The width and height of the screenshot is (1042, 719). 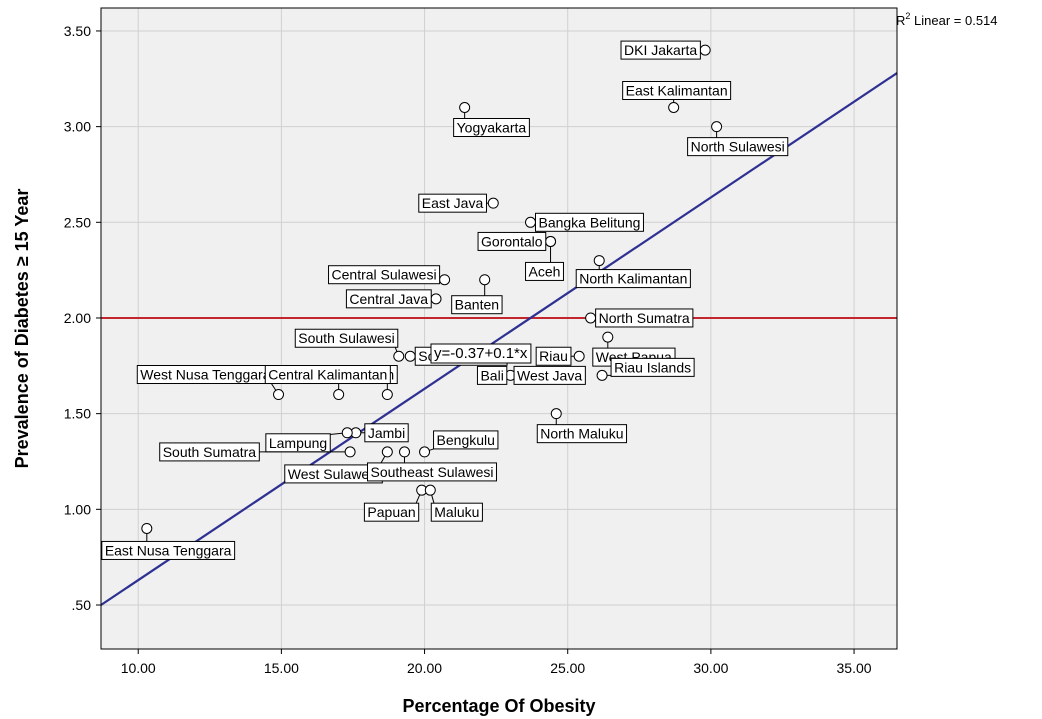 I want to click on y-tick-label: 2.00, so click(x=77, y=318).